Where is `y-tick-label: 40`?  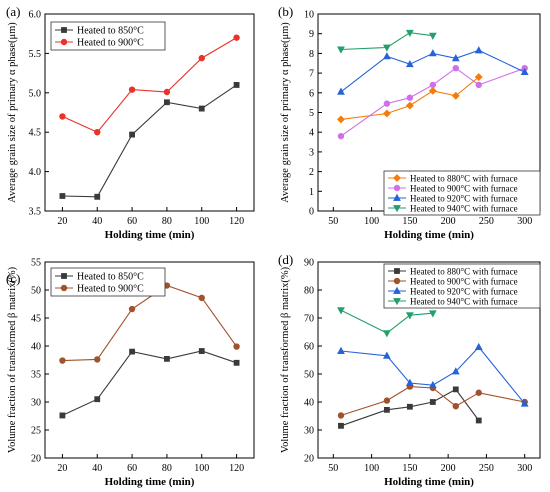
y-tick-label: 40 is located at coordinates (36, 347).